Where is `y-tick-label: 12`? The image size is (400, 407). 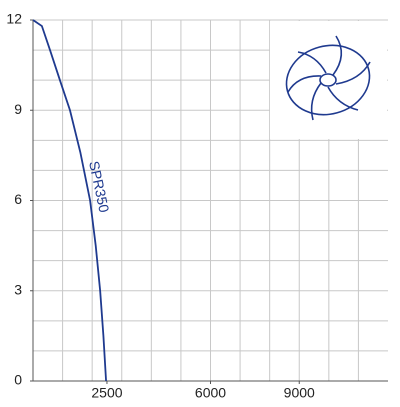 y-tick-label: 12 is located at coordinates (14, 19).